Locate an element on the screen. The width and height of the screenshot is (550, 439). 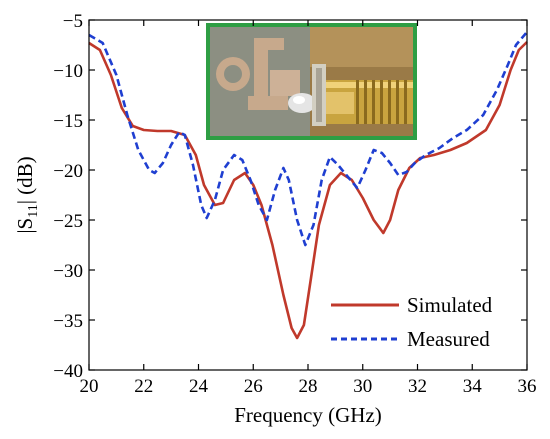
y-tick-label: −35 is located at coordinates (68, 321).